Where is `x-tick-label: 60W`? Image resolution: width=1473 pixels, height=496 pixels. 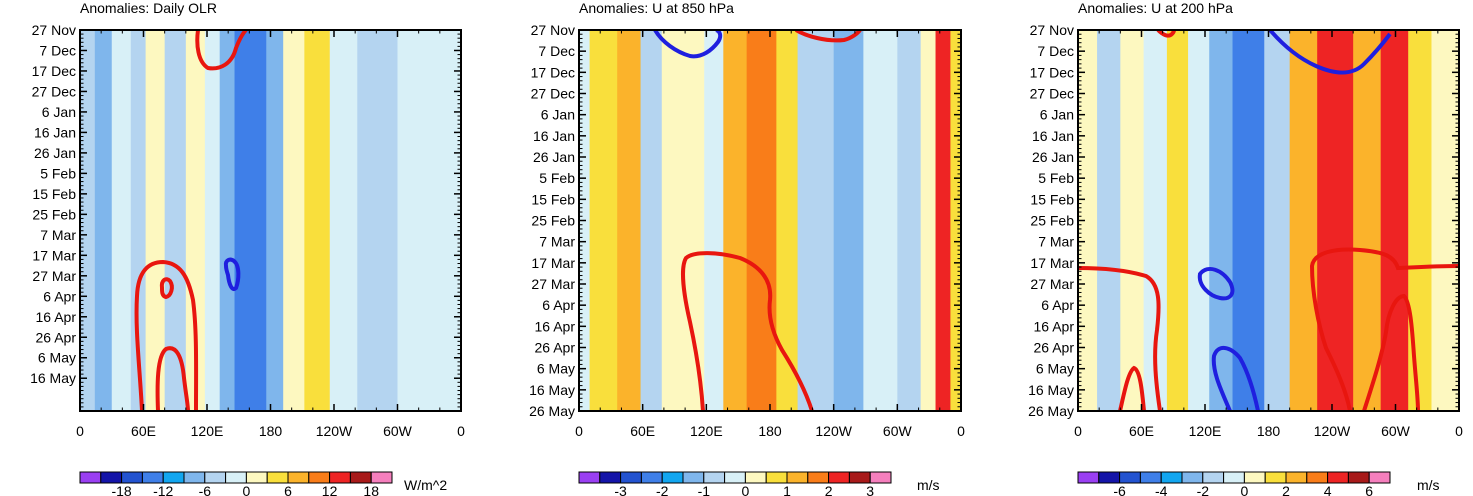 x-tick-label: 60W is located at coordinates (898, 431).